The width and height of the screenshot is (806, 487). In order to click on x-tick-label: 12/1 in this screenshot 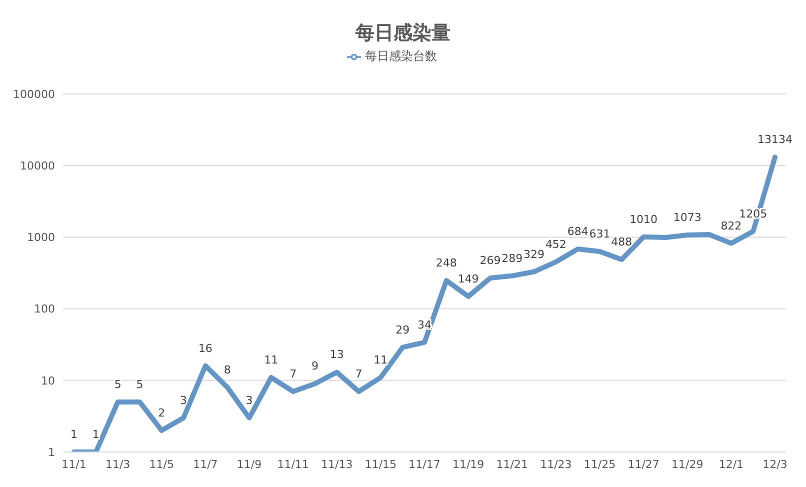, I will do `click(731, 464)`.